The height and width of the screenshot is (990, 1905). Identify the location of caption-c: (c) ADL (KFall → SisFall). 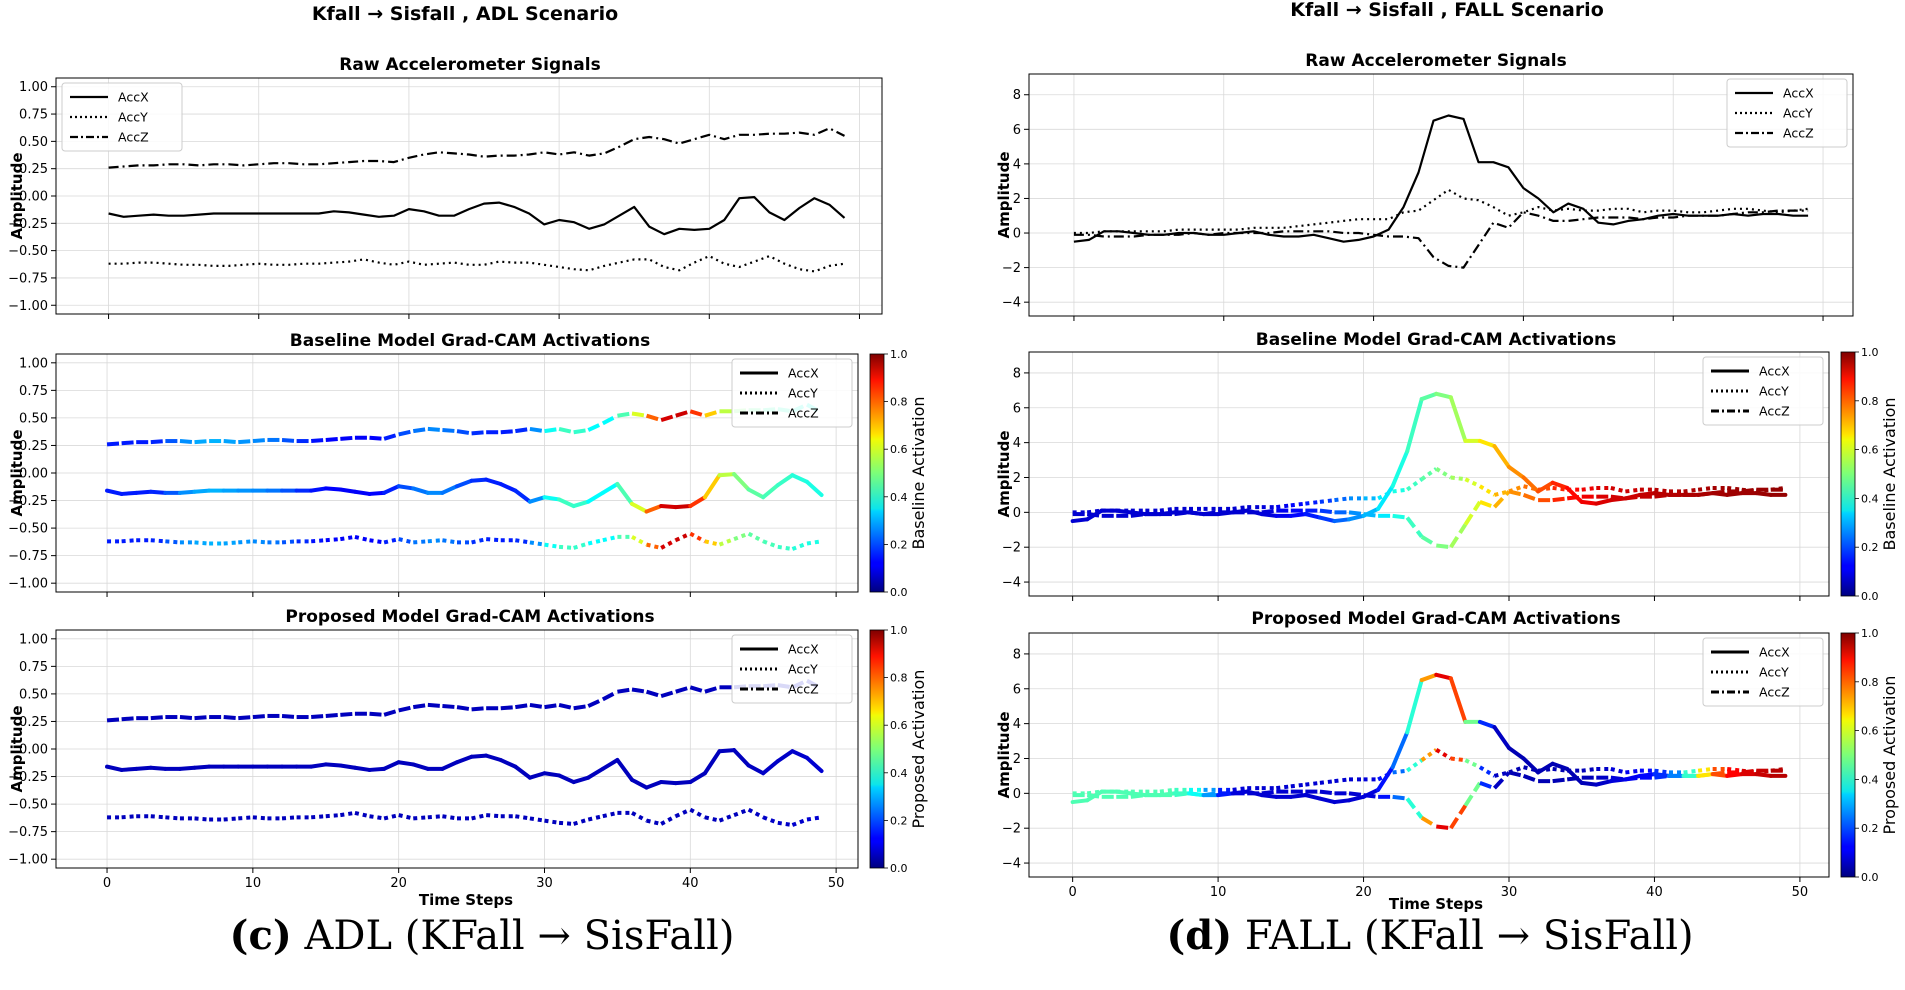
(482, 935).